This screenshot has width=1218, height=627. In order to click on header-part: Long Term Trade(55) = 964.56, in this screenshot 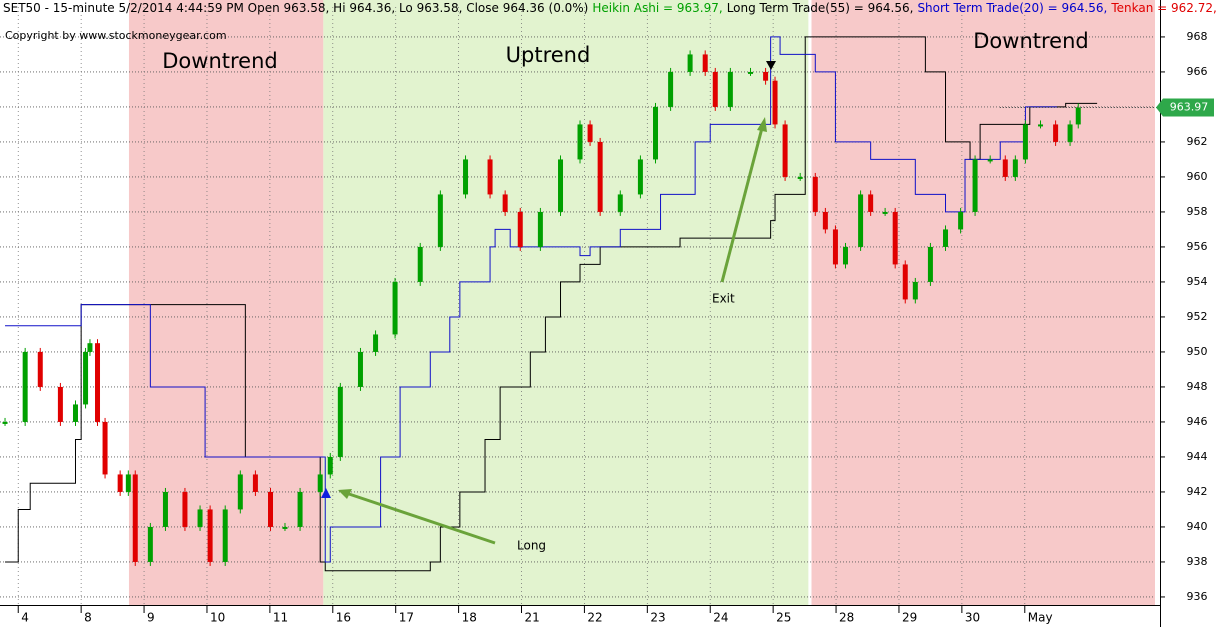, I will do `click(820, 8)`.